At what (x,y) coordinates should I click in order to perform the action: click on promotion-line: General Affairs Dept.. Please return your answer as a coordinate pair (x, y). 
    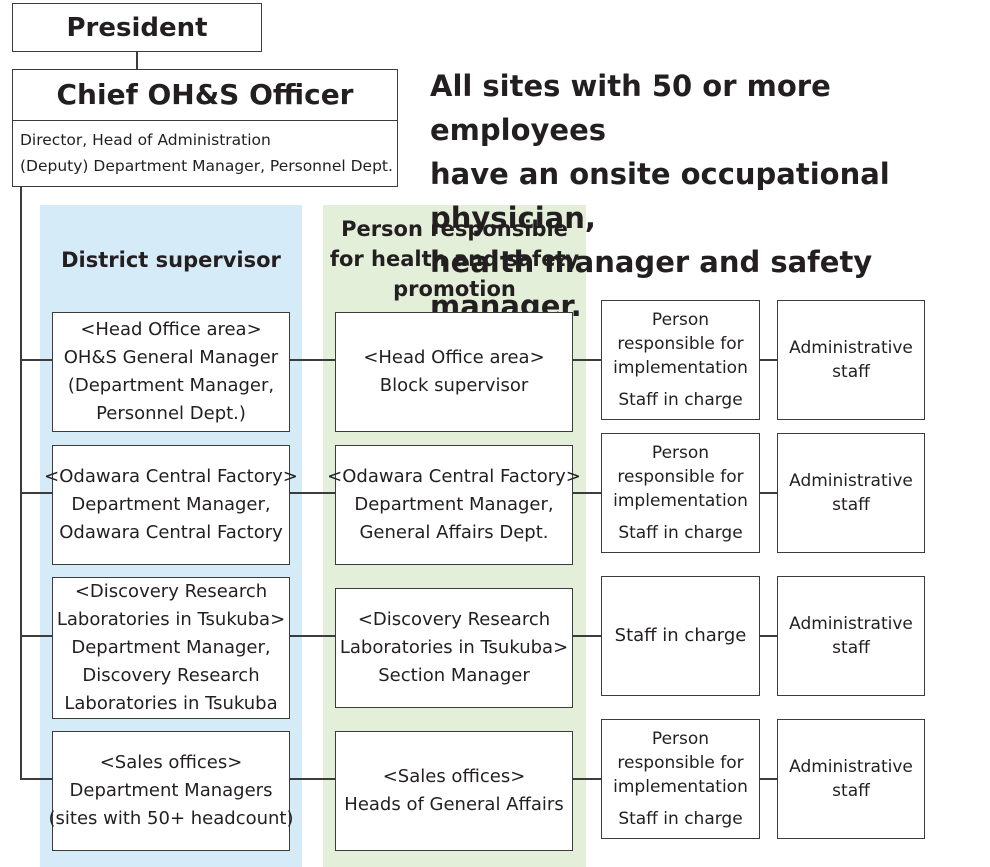
    Looking at the image, I should click on (454, 532).